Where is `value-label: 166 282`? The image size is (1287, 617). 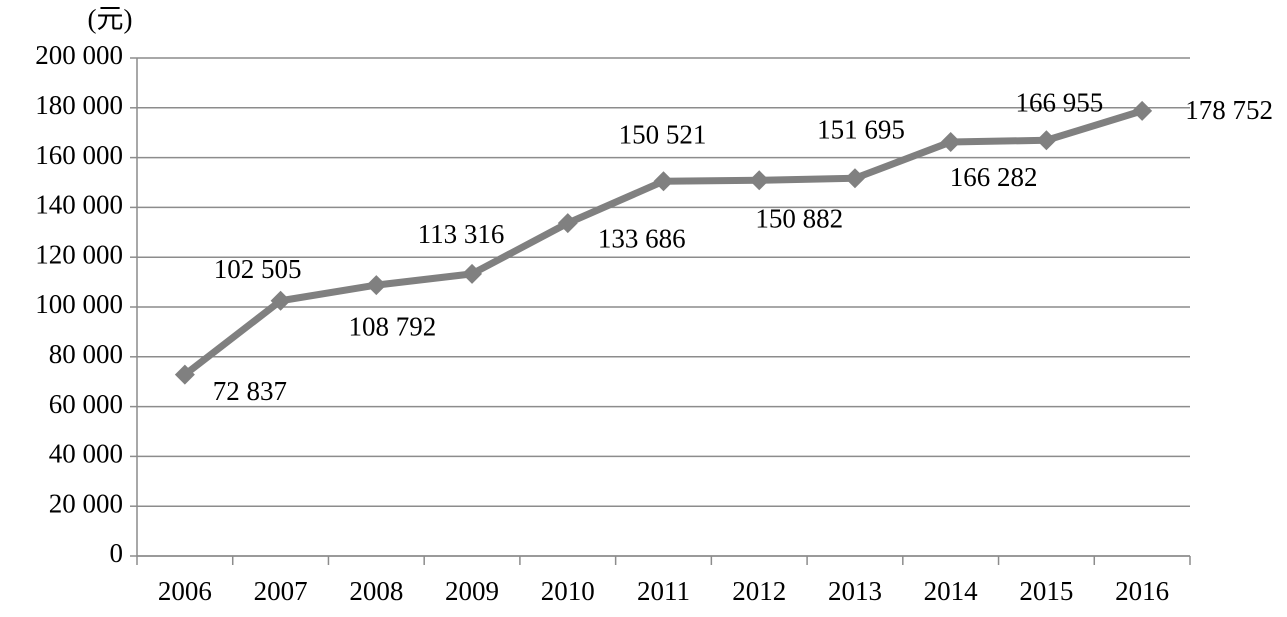
value-label: 166 282 is located at coordinates (994, 177).